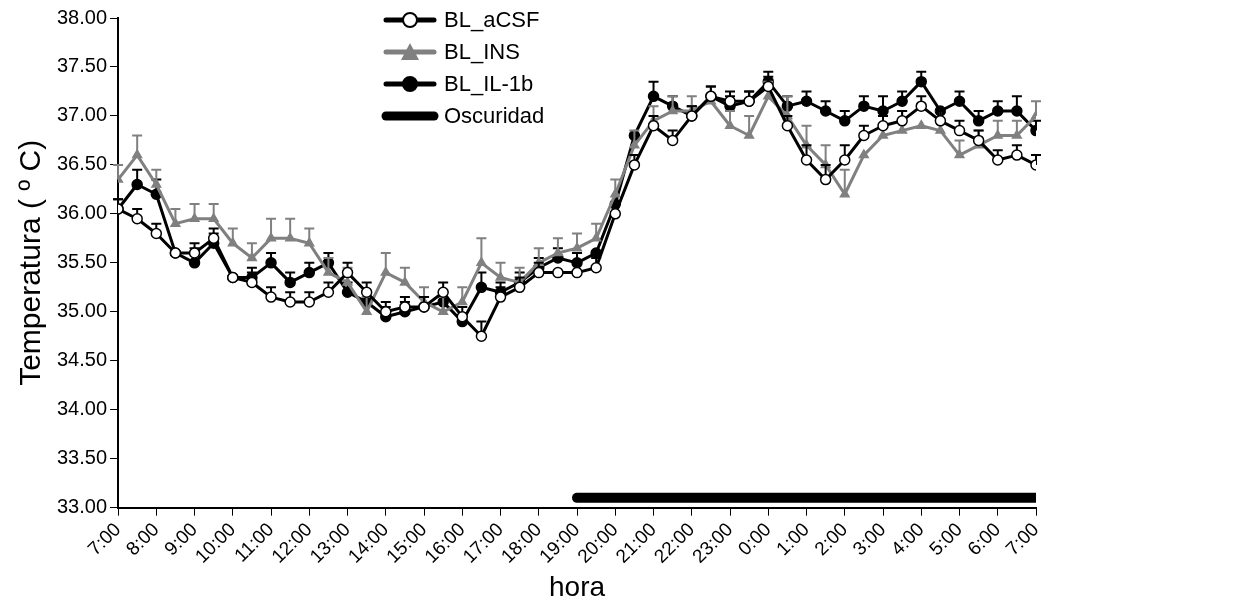  I want to click on legend-label: Oscuridad, so click(494, 116).